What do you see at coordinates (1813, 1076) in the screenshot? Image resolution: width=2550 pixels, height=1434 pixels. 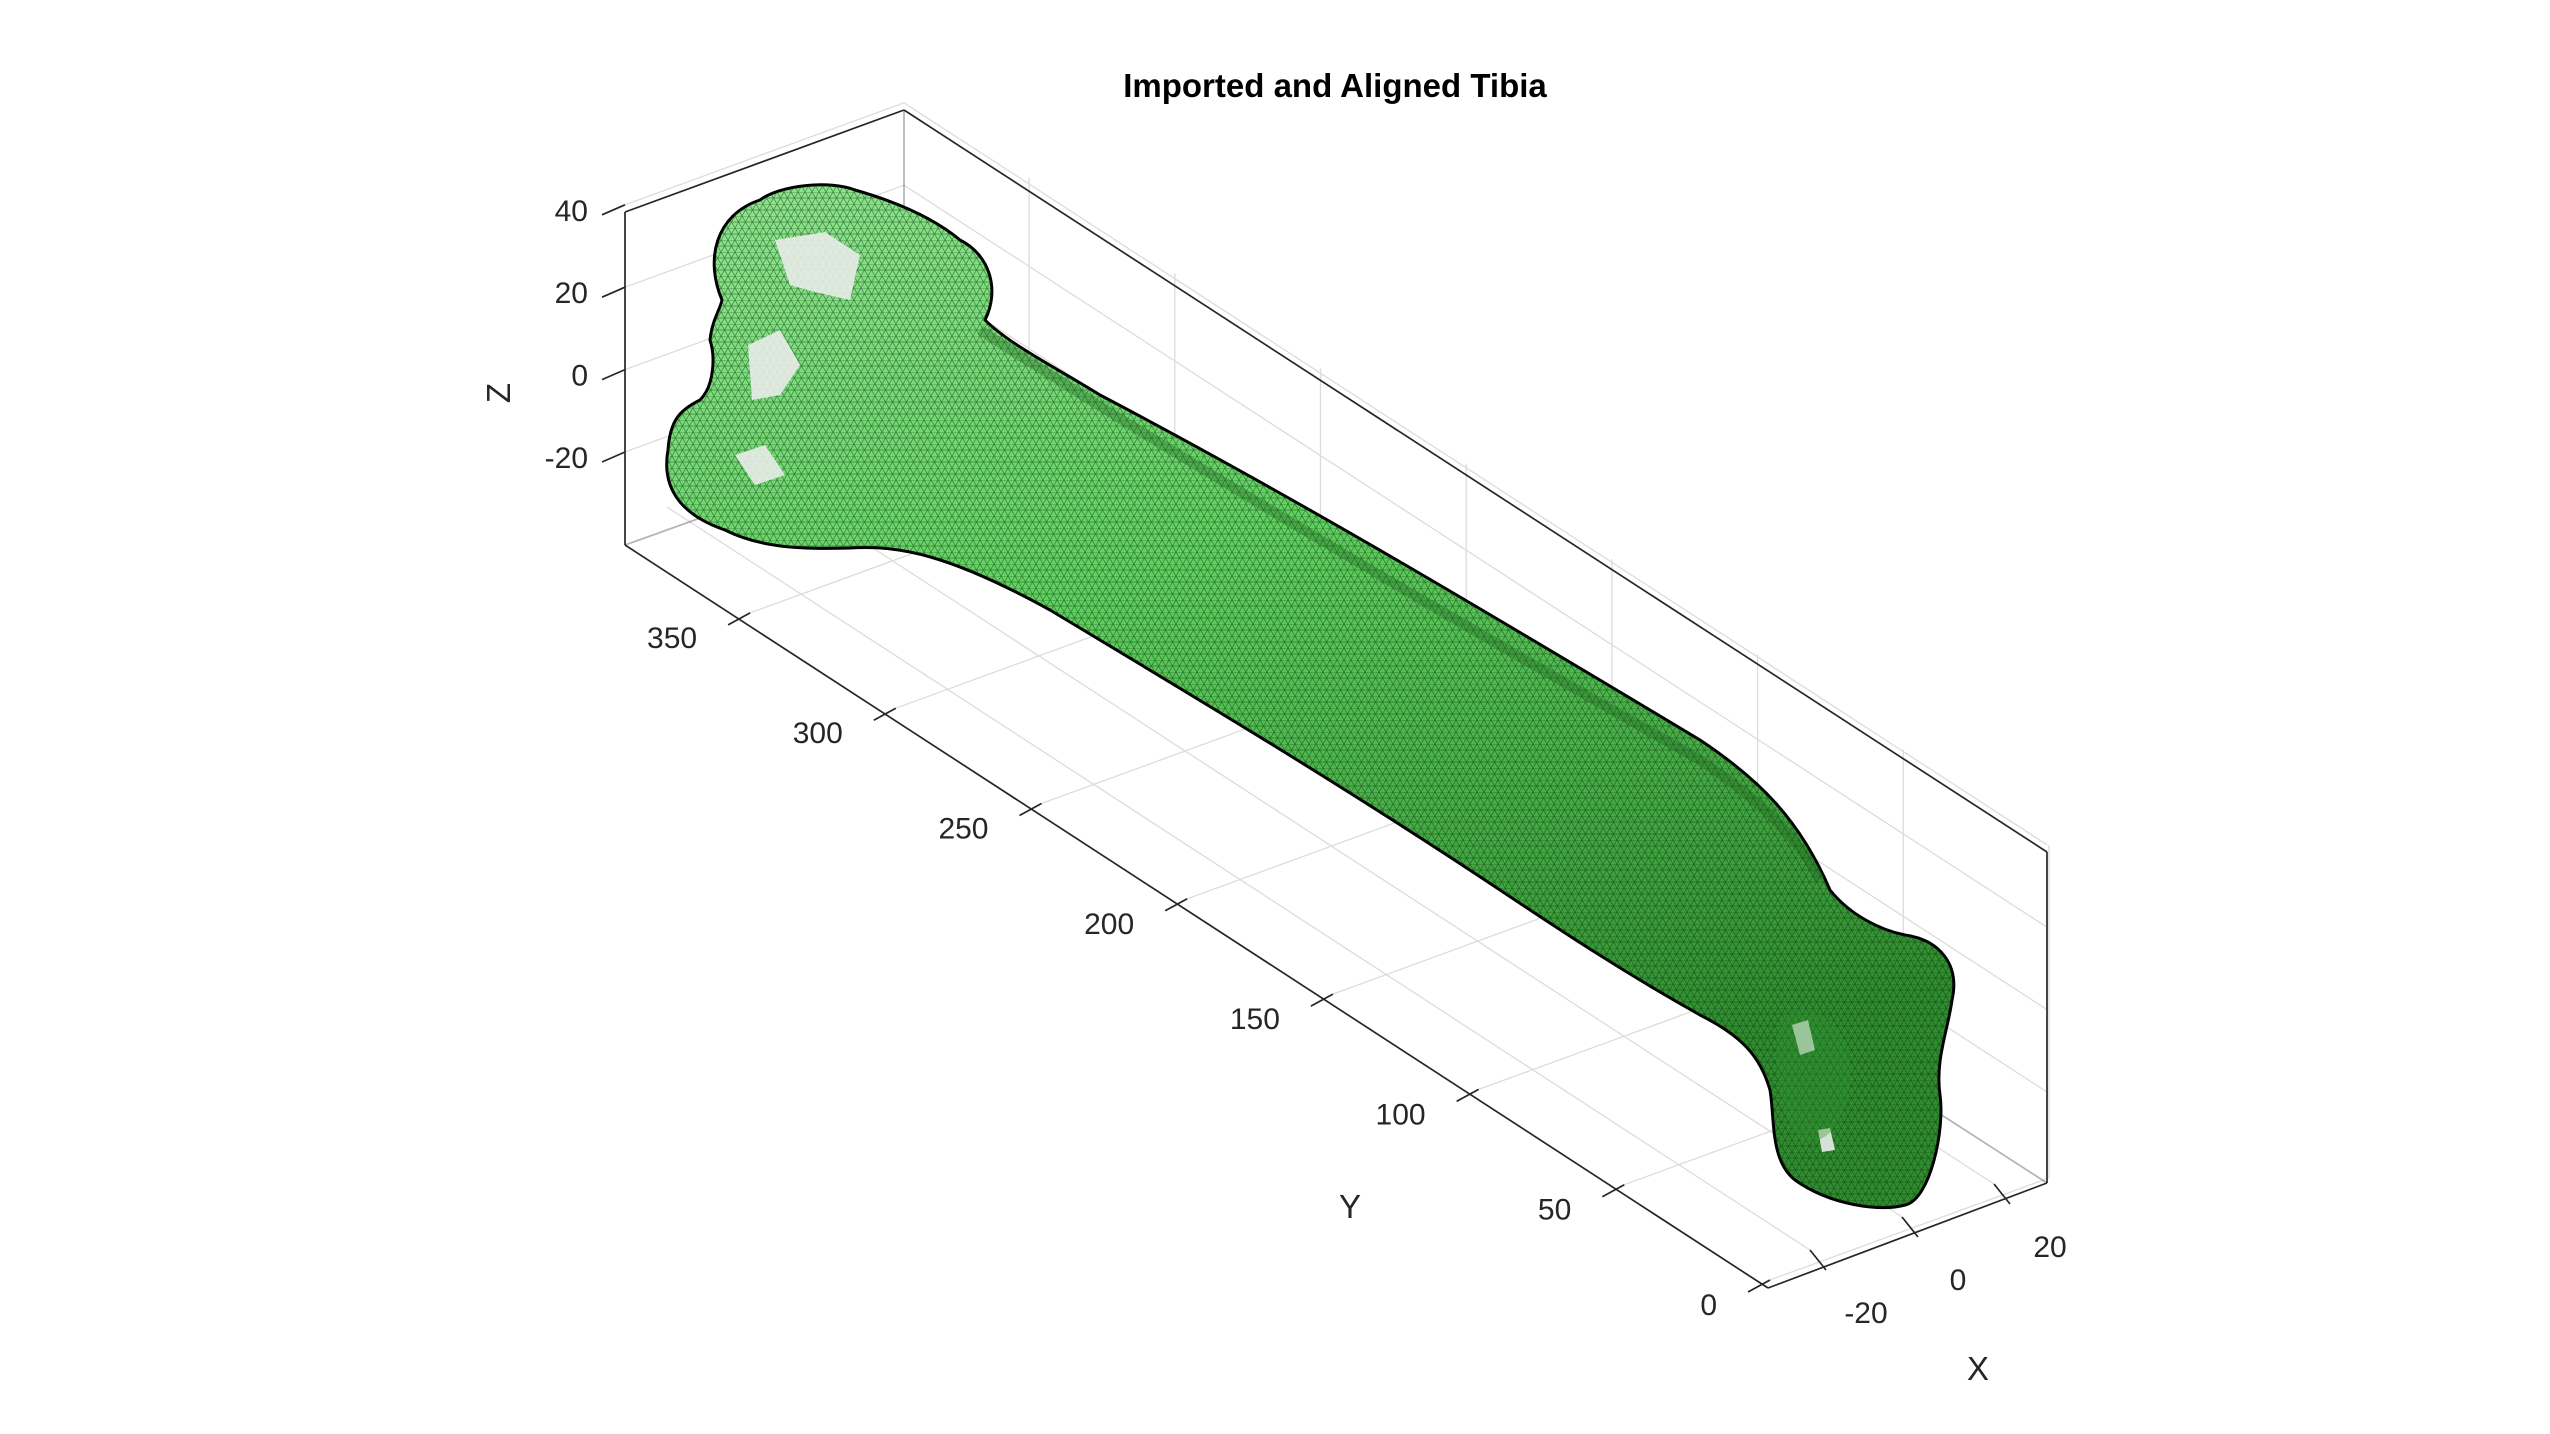 I see `tibia-distal-condyle` at bounding box center [1813, 1076].